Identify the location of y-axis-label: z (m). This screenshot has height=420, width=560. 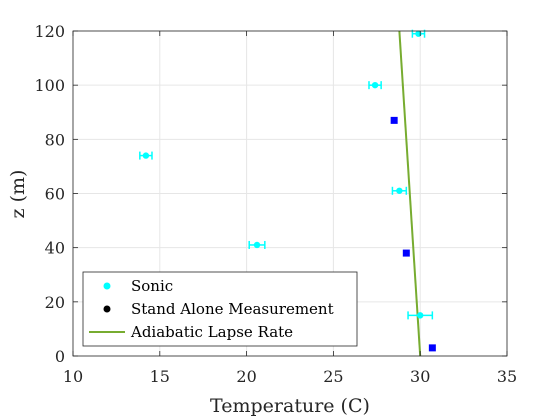
(18, 194).